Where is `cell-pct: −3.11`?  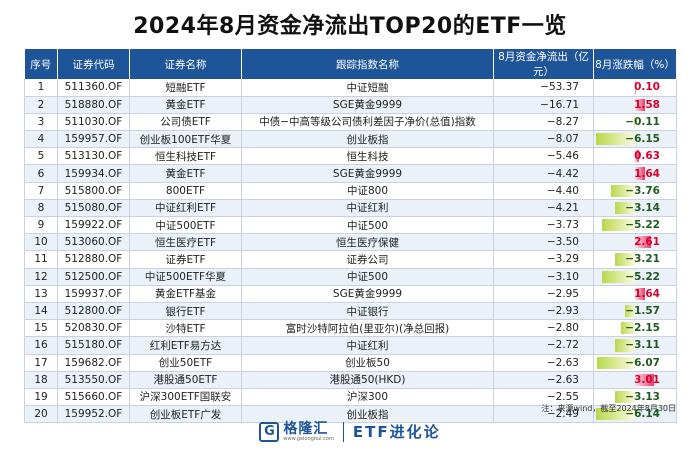 cell-pct: −3.11 is located at coordinates (635, 345).